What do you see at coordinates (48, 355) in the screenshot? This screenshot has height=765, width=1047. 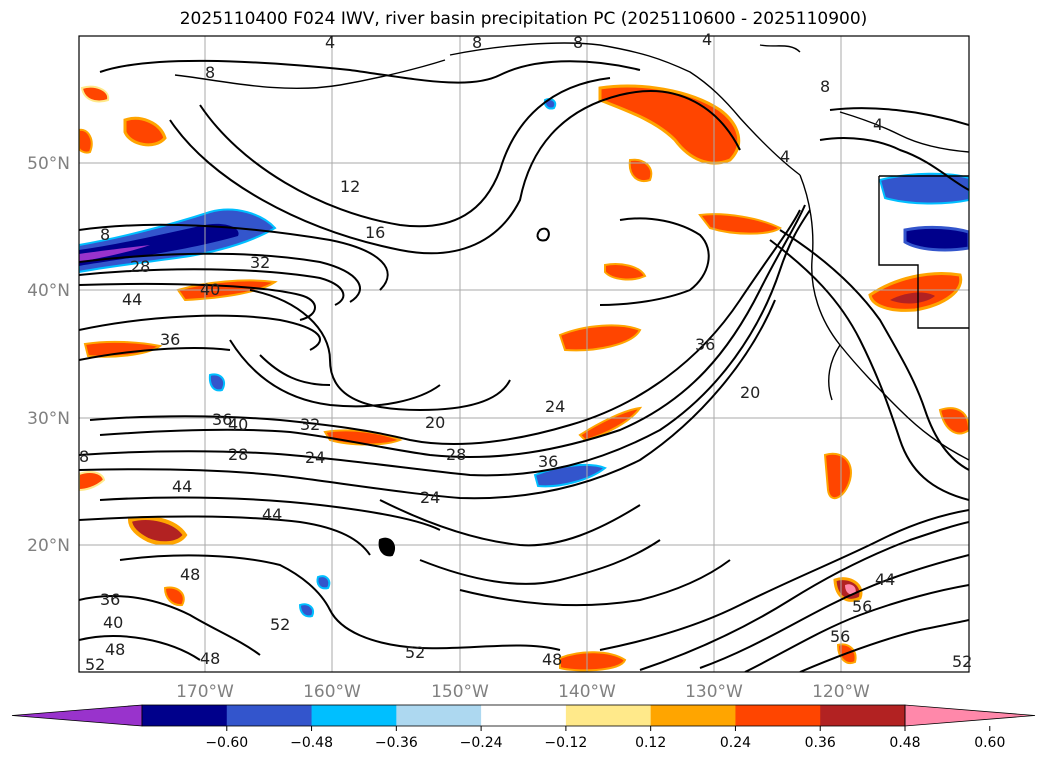 I see `latitude-labels: 50°N 40°N 30°N 20°N` at bounding box center [48, 355].